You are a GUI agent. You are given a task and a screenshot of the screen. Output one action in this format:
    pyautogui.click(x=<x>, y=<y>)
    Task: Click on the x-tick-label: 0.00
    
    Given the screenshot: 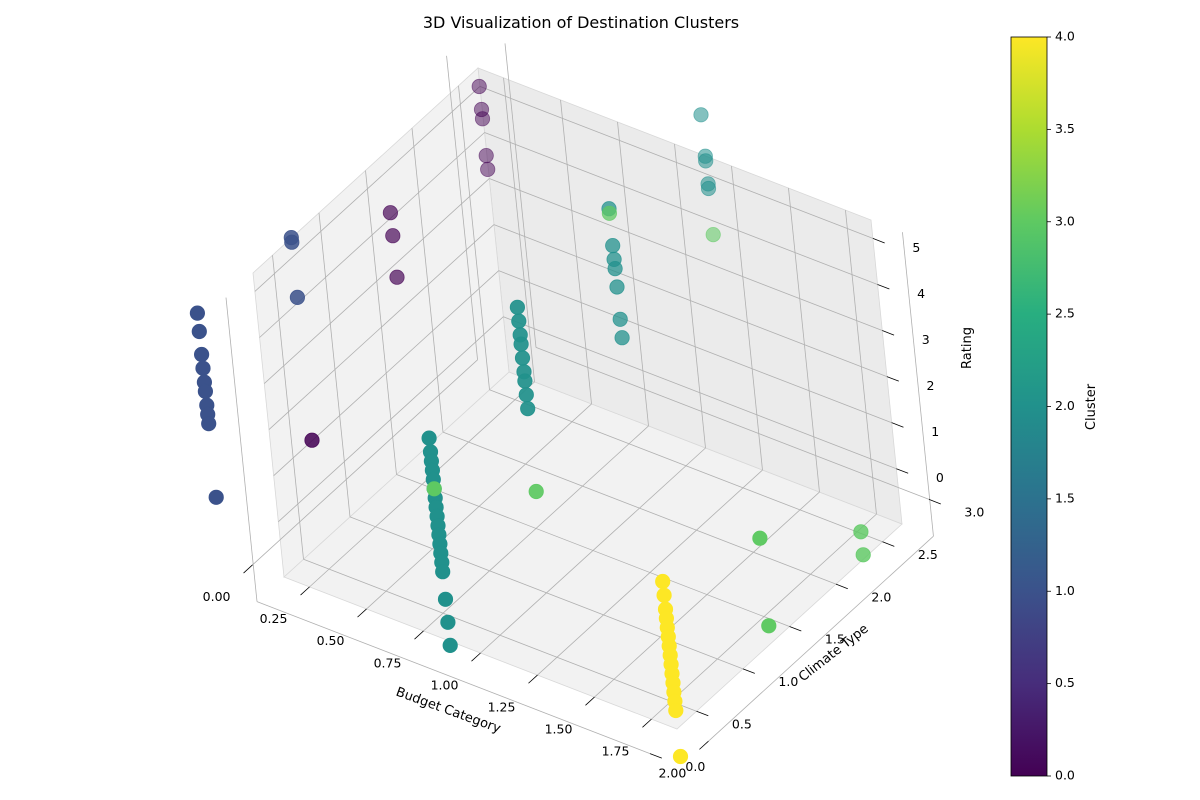 What is the action you would take?
    pyautogui.click(x=217, y=596)
    